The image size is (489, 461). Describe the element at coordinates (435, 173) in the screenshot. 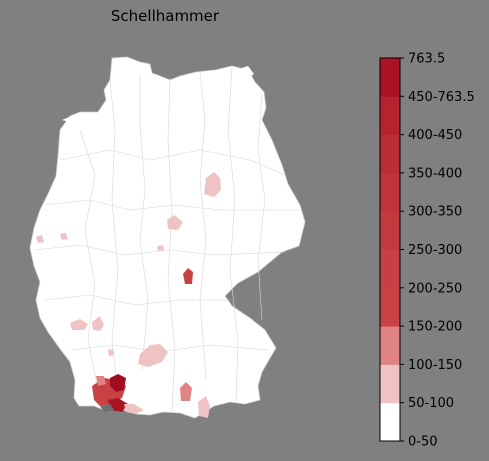

I see `colorbar-tick-label: 350-400` at that location.